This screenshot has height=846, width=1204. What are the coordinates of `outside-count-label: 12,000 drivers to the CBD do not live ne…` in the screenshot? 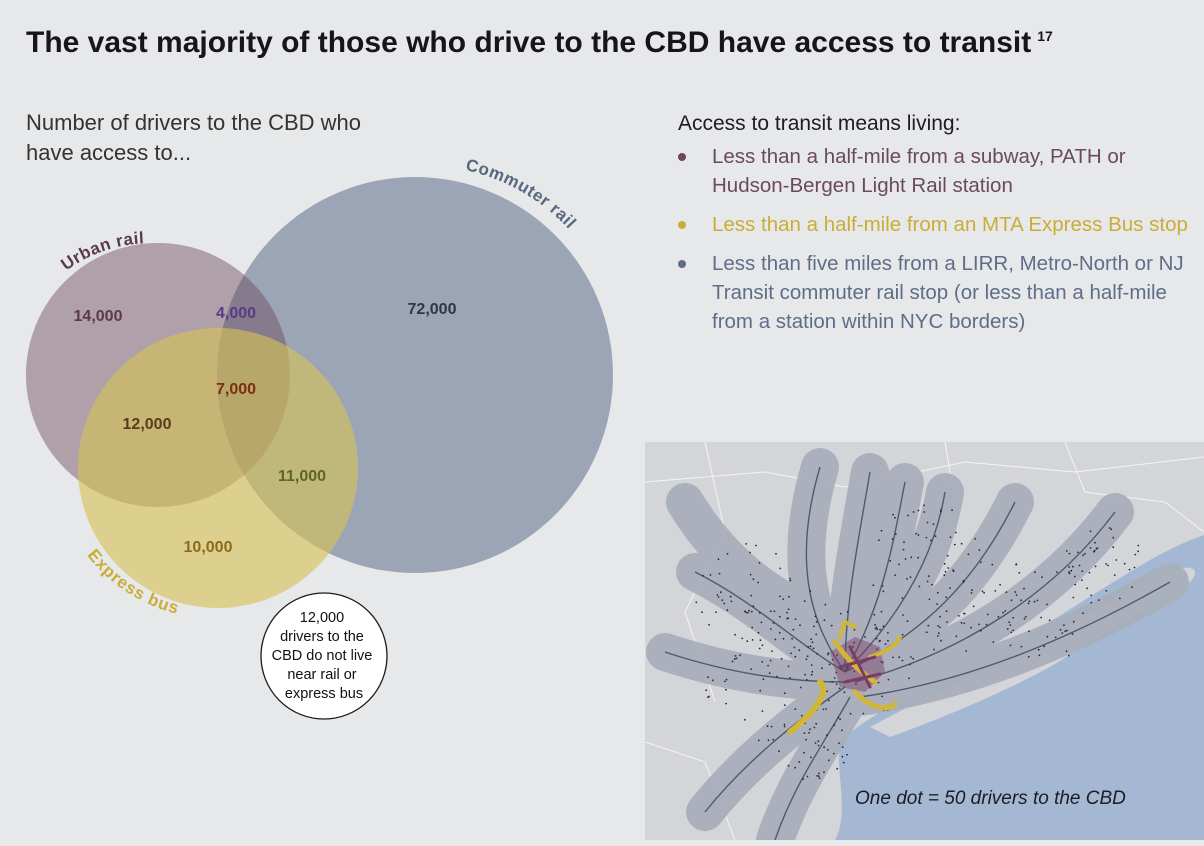 It's located at (324, 656).